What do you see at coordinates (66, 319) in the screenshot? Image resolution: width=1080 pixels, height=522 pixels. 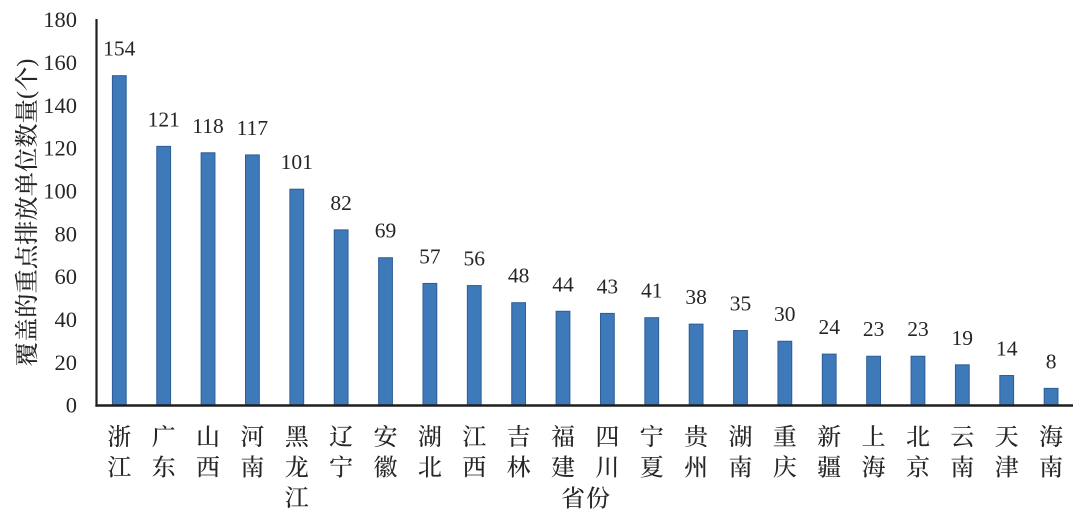 I see `svg-text: 40` at bounding box center [66, 319].